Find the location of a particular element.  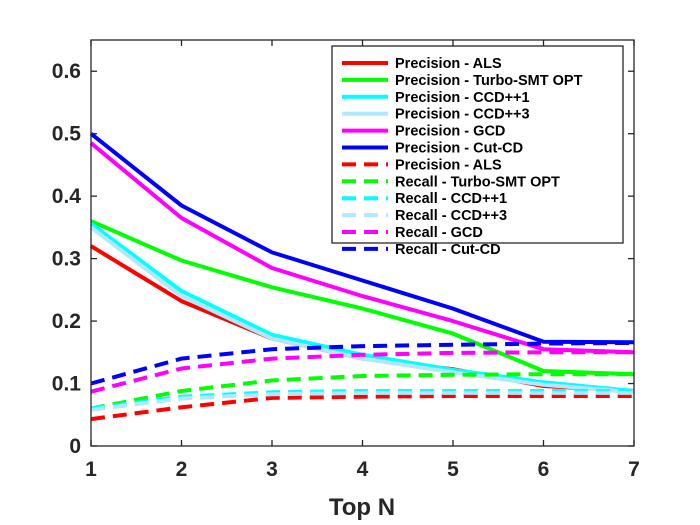

y-tick-label: 0.1 is located at coordinates (67, 384).